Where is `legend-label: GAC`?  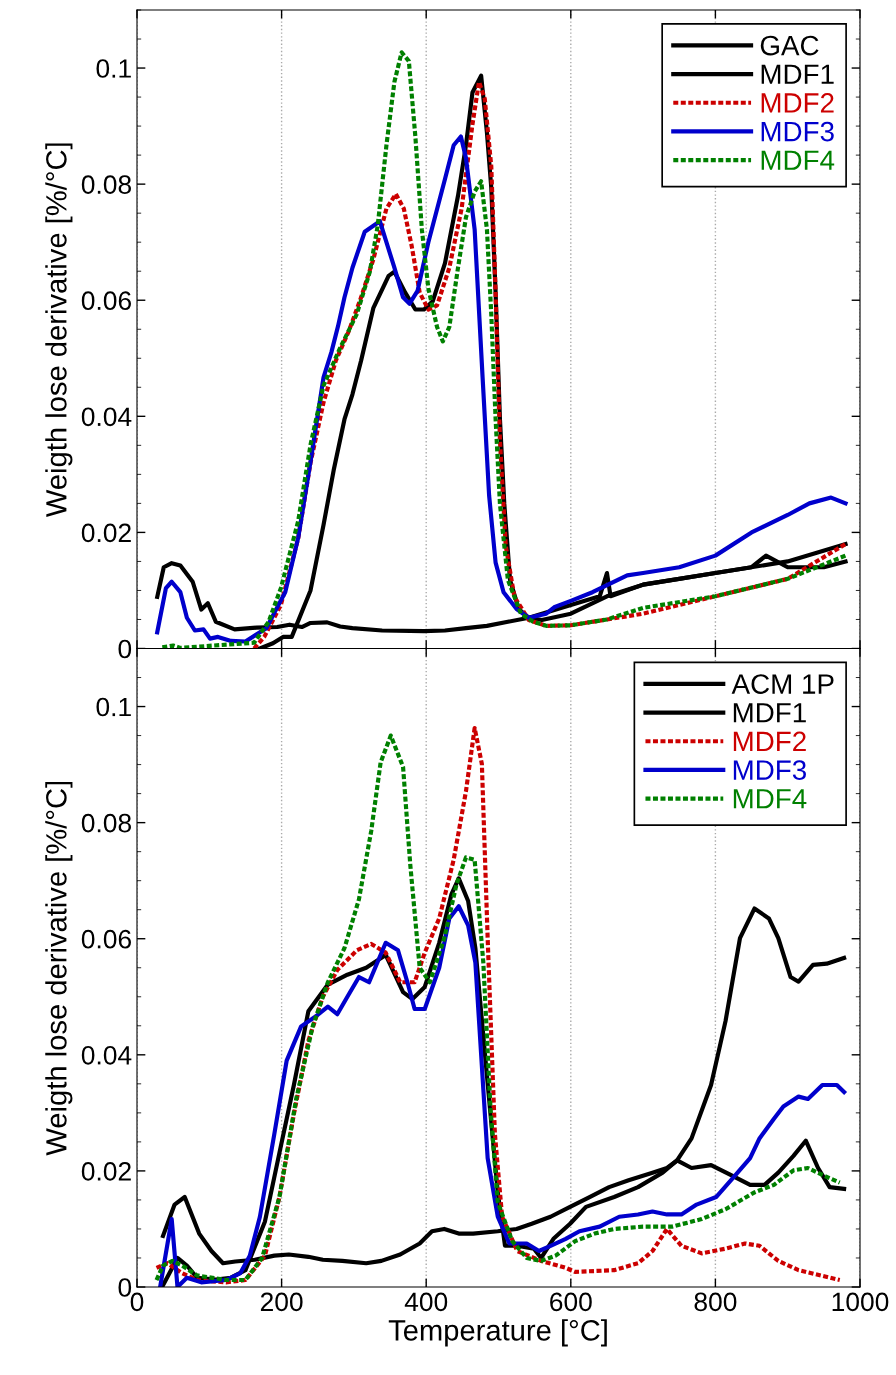
legend-label: GAC is located at coordinates (789, 45).